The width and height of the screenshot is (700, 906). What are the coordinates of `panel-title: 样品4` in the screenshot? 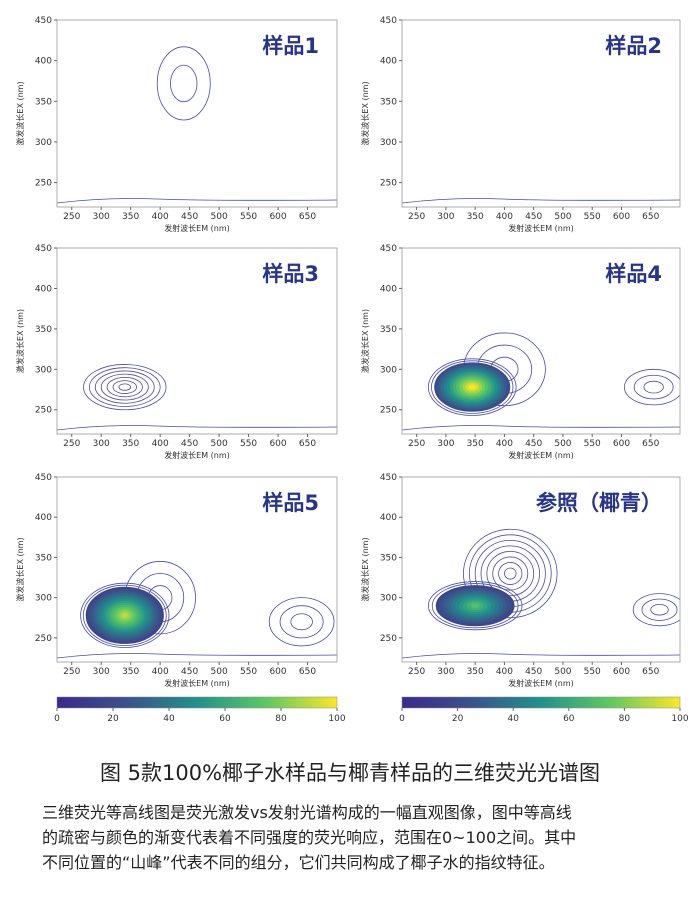 It's located at (633, 274).